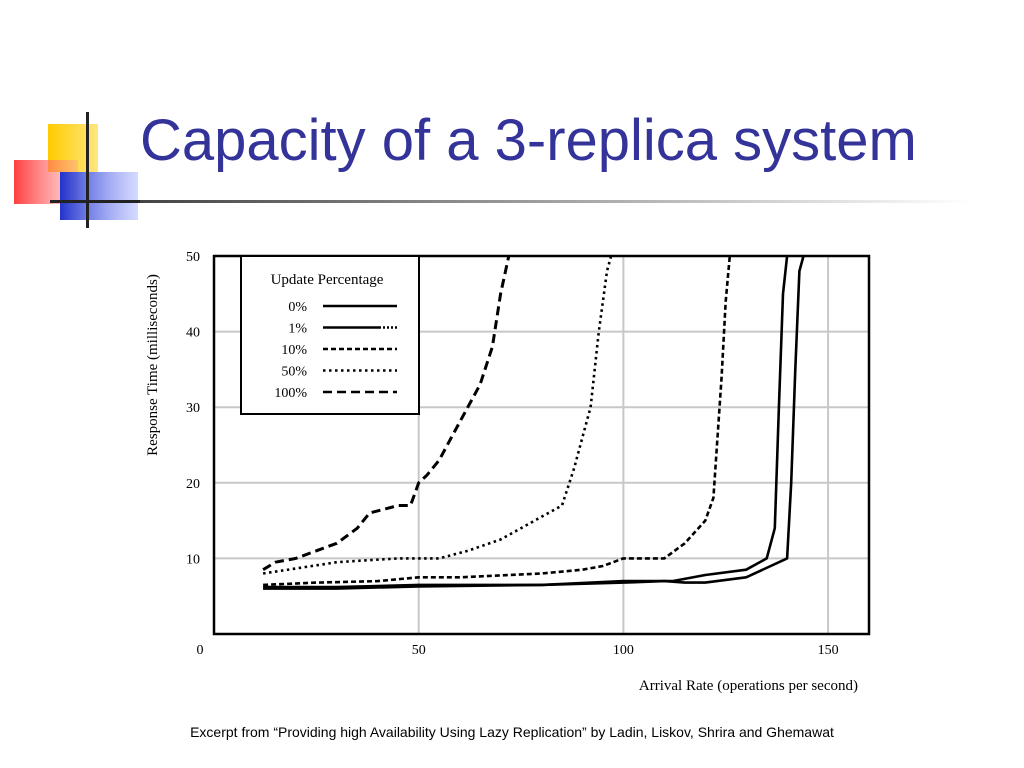 Image resolution: width=1024 pixels, height=768 pixels. I want to click on legend-box, so click(330, 335).